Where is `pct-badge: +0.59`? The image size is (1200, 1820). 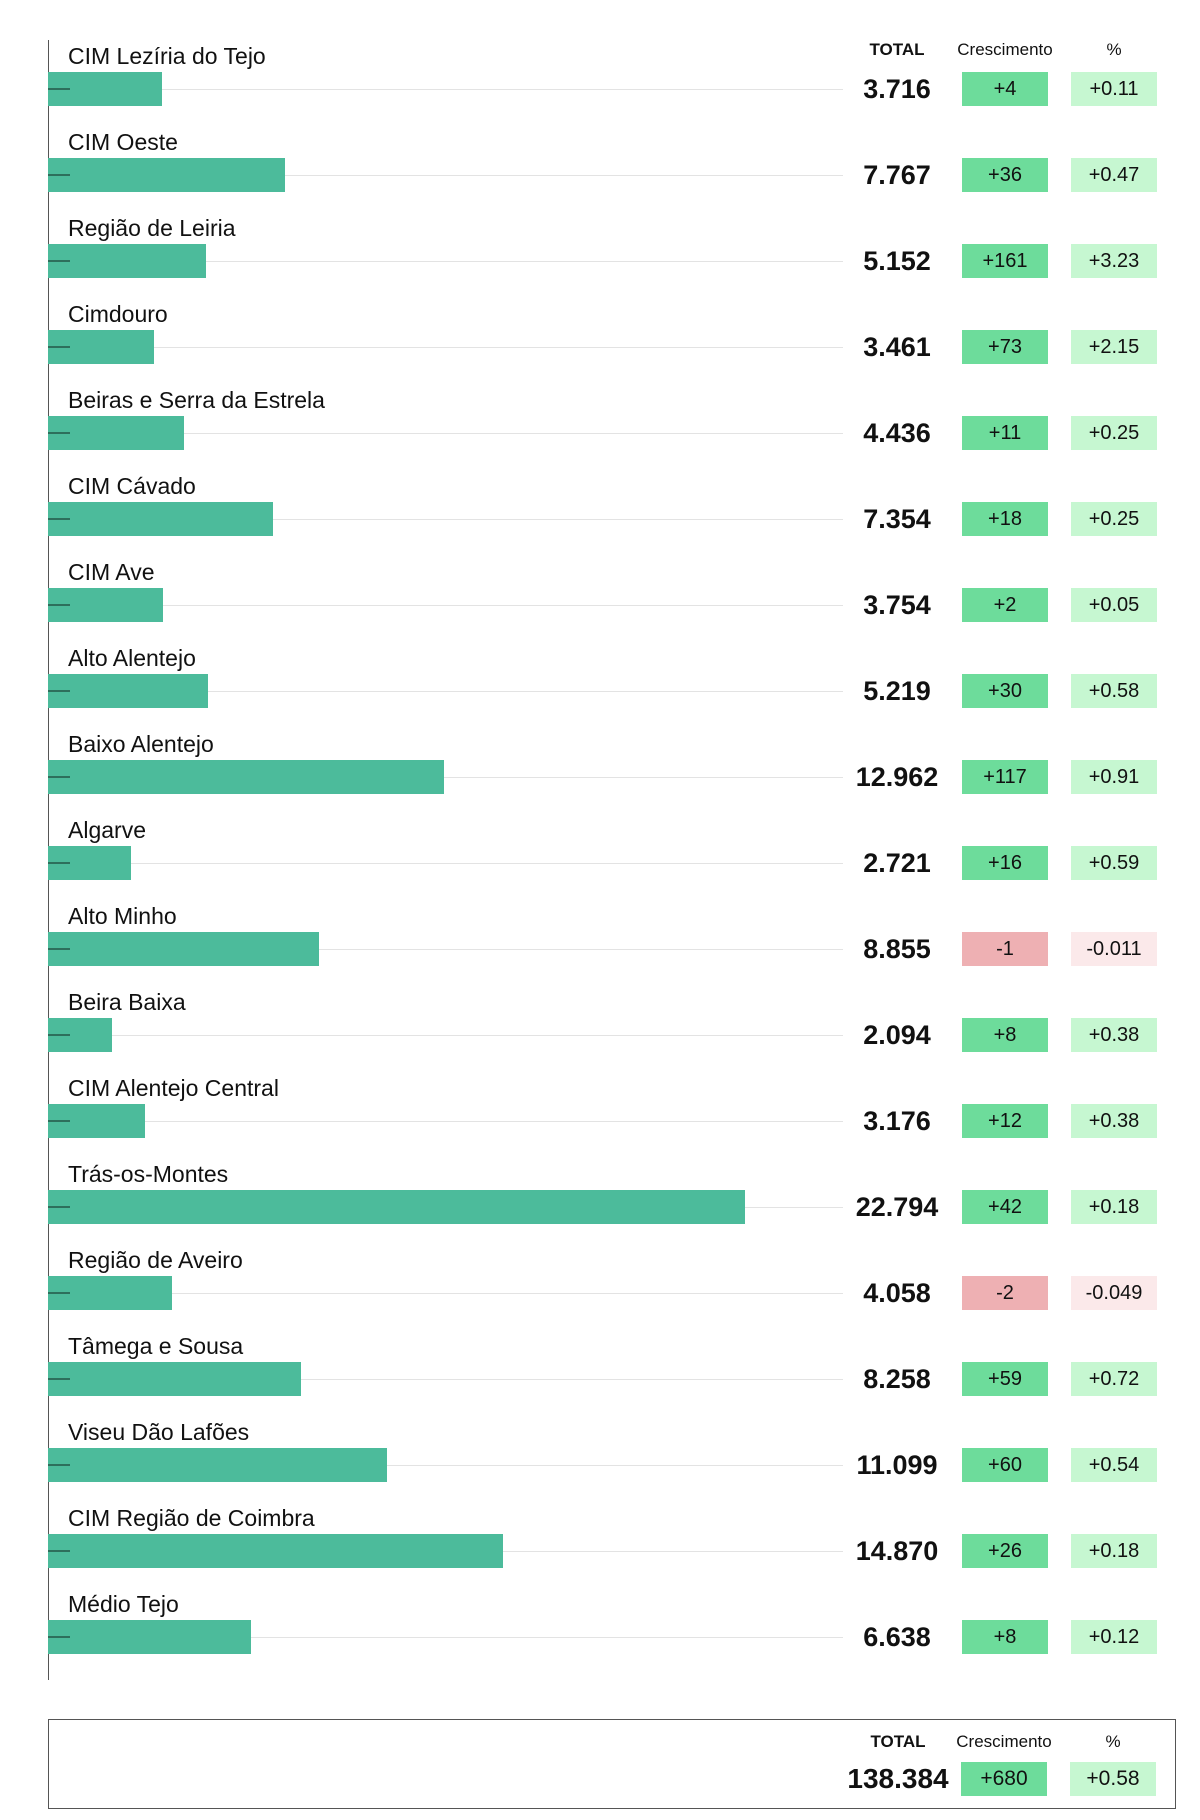
pct-badge: +0.59 is located at coordinates (1114, 863).